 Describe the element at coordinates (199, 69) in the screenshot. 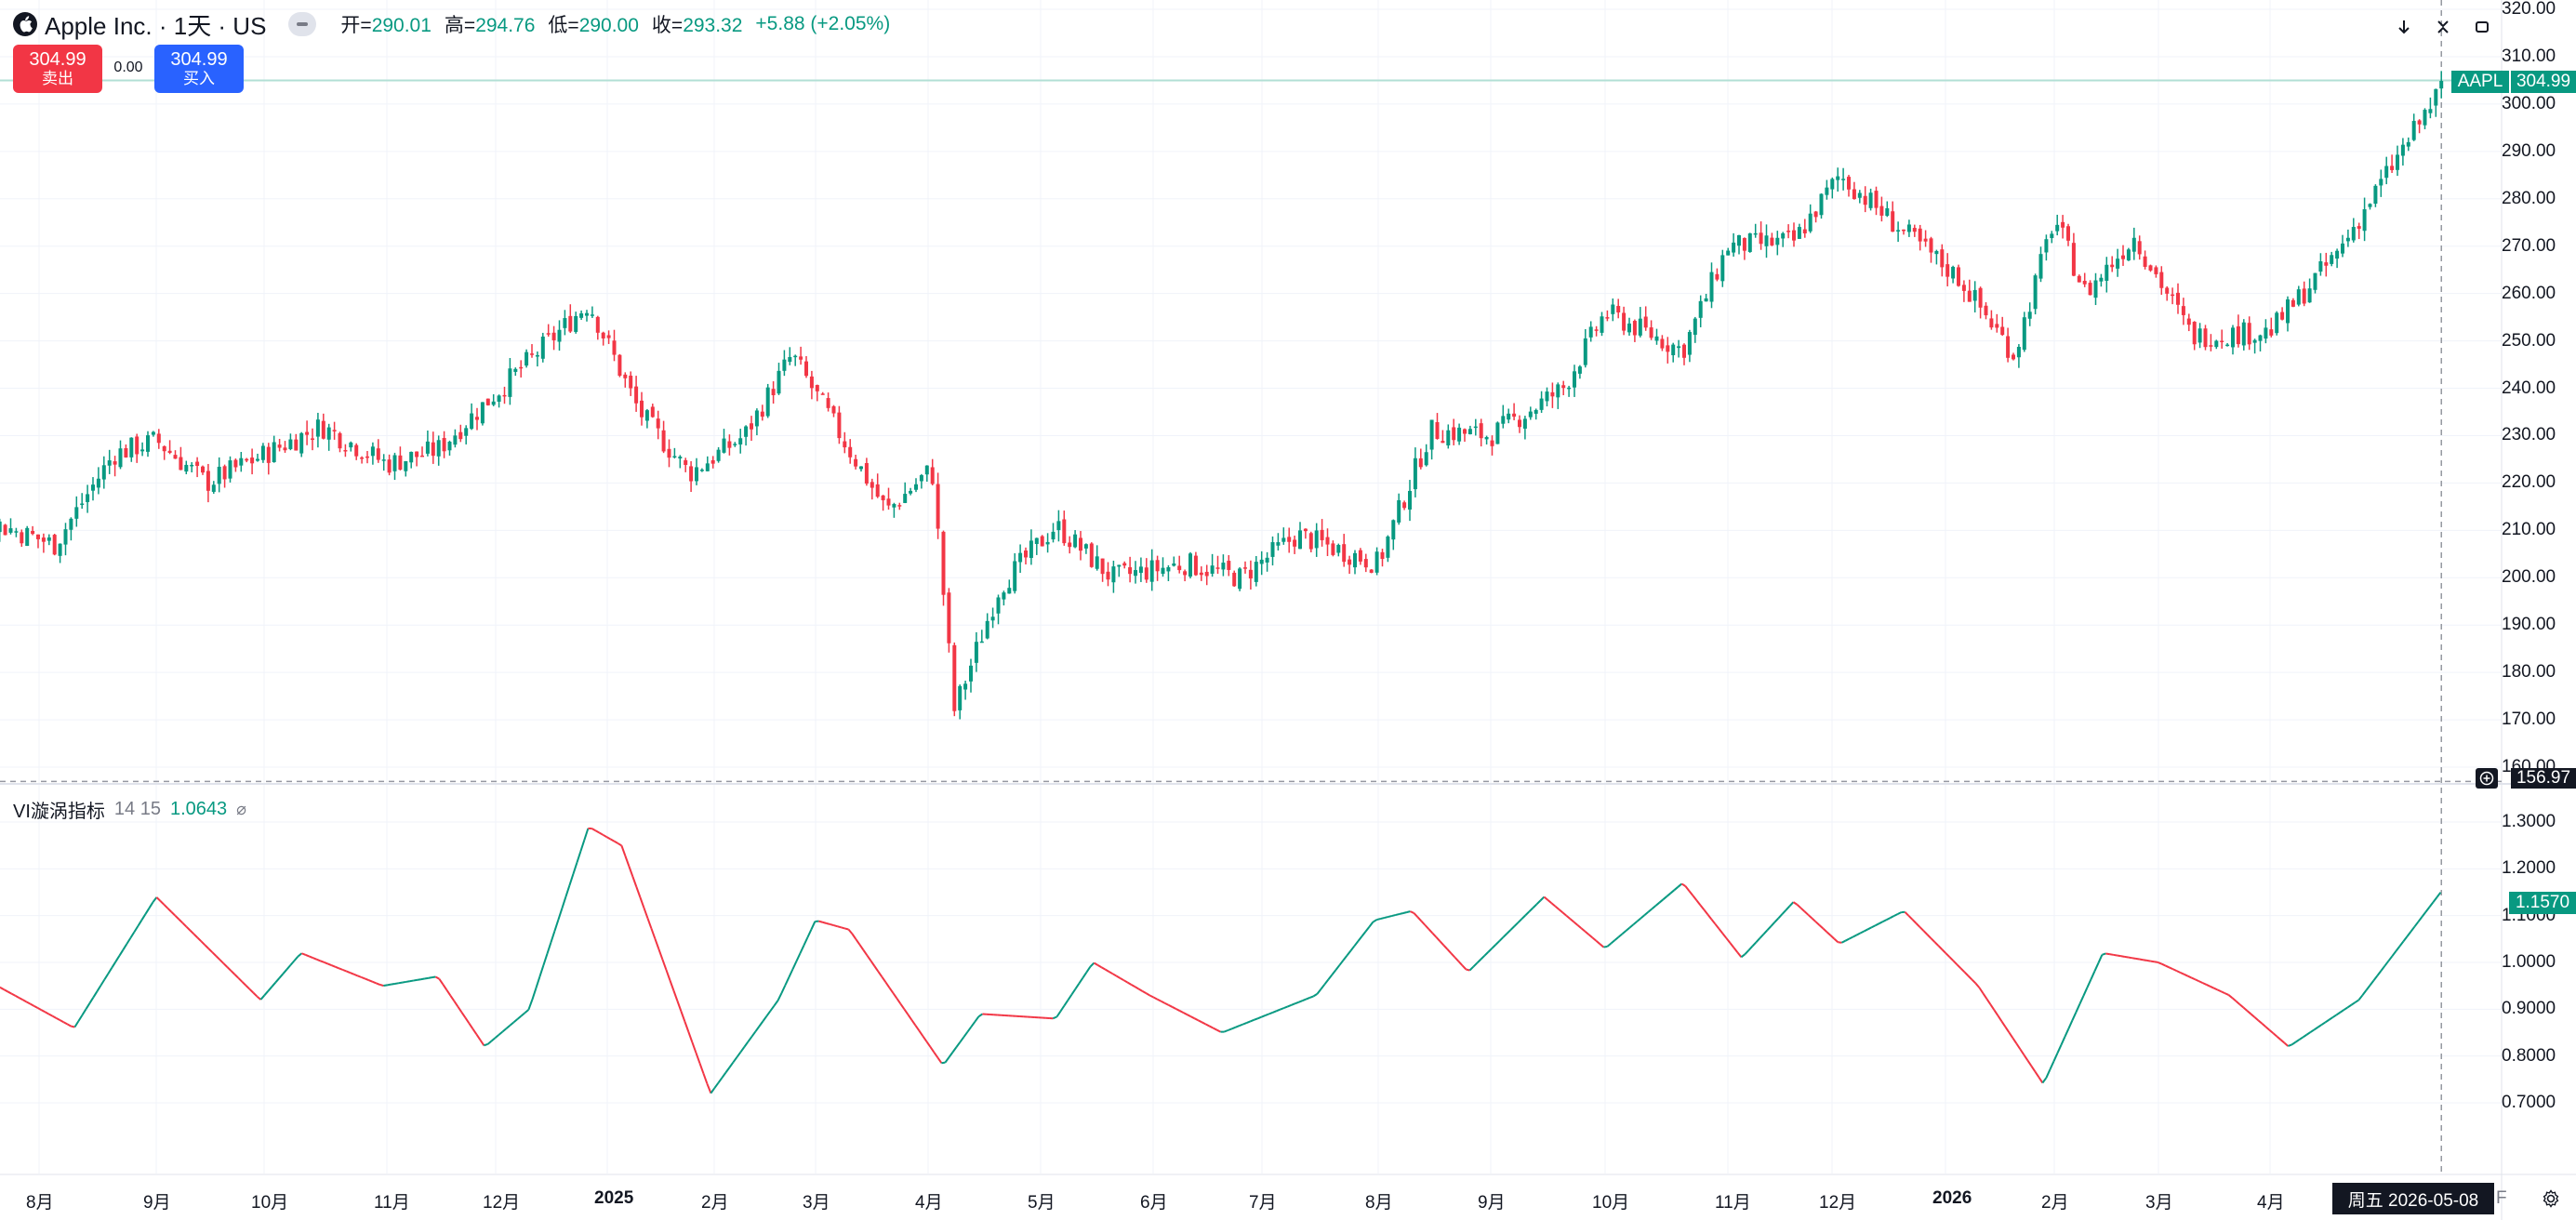

I see `buy-button: 304.99 买入` at that location.